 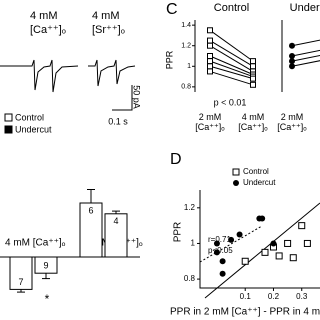 I want to click on n-label: 4, so click(x=115, y=221).